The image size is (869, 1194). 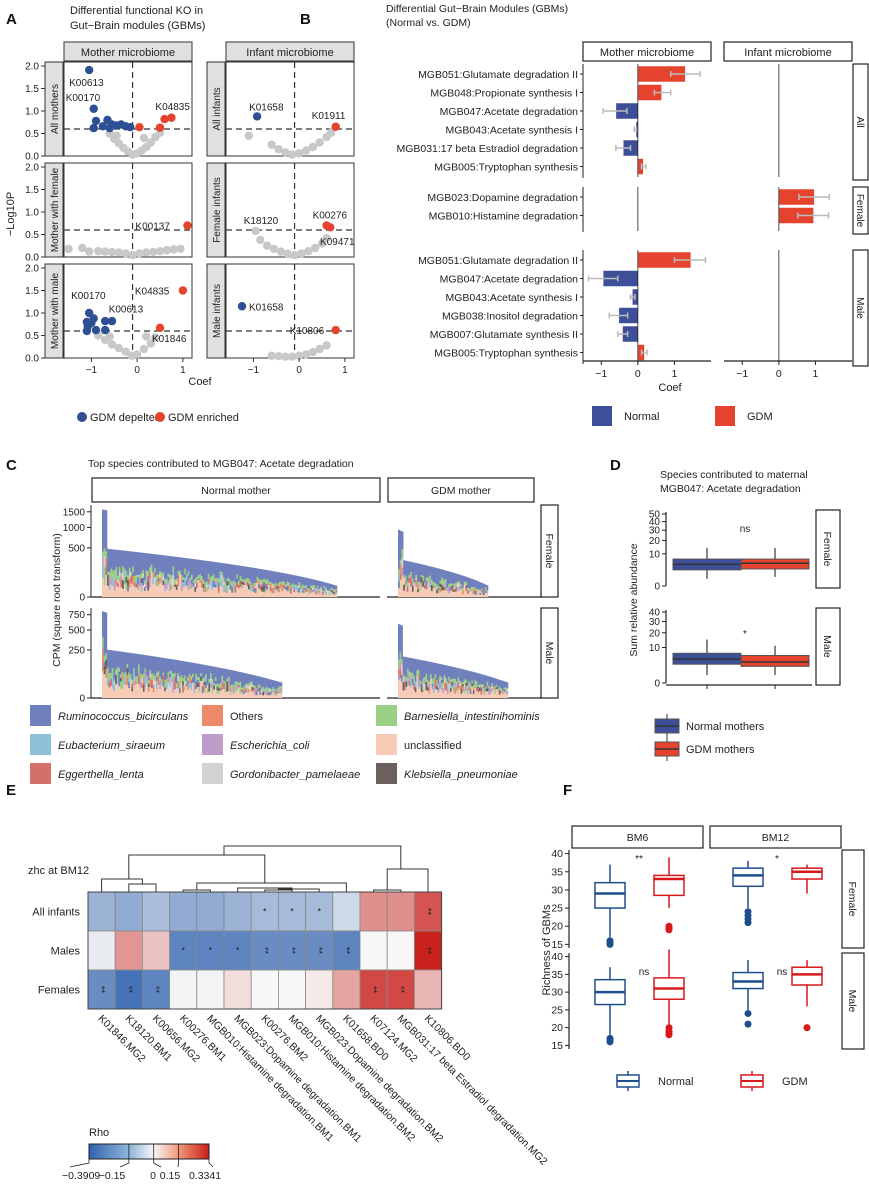 What do you see at coordinates (126, 309) in the screenshot?
I see `point-label: K00613` at bounding box center [126, 309].